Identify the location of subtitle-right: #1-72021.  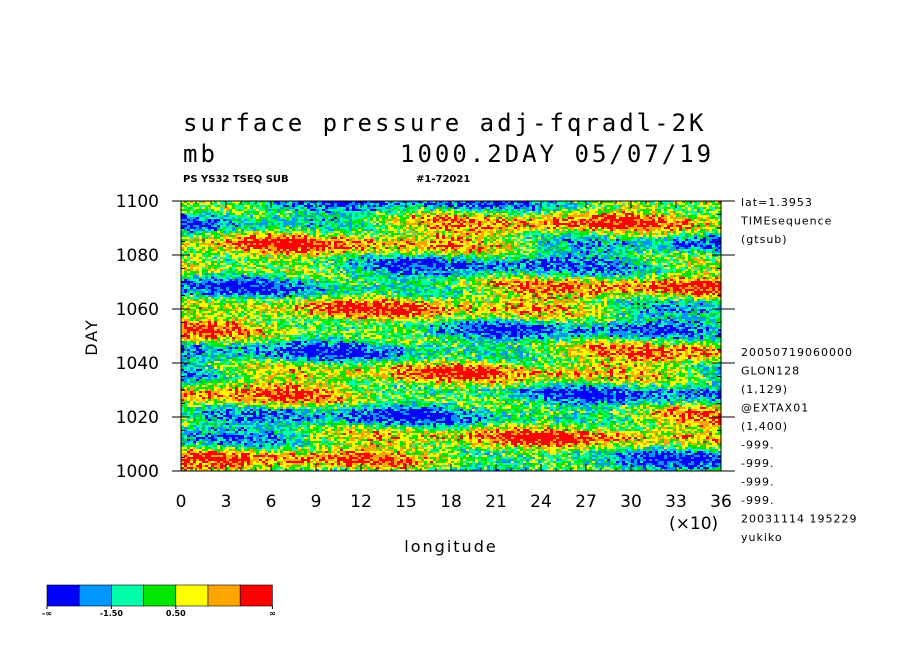
(443, 179).